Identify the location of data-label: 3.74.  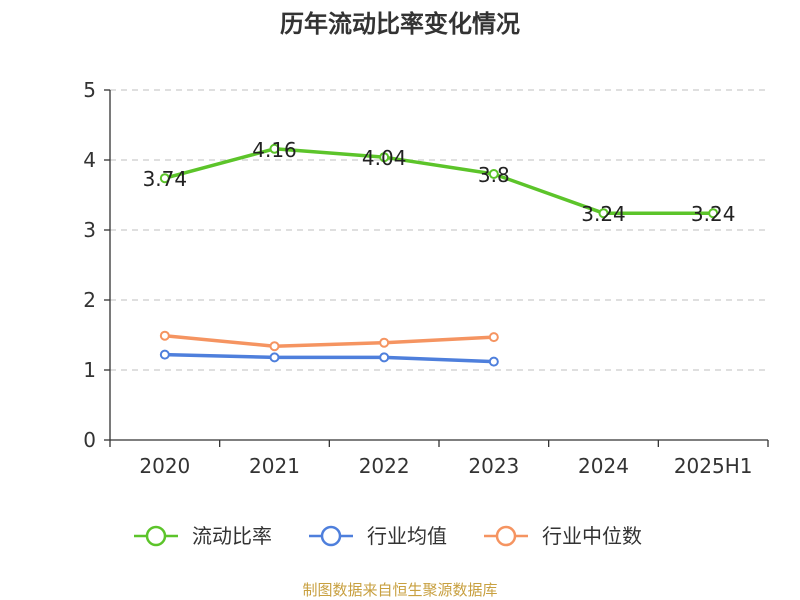
(165, 179).